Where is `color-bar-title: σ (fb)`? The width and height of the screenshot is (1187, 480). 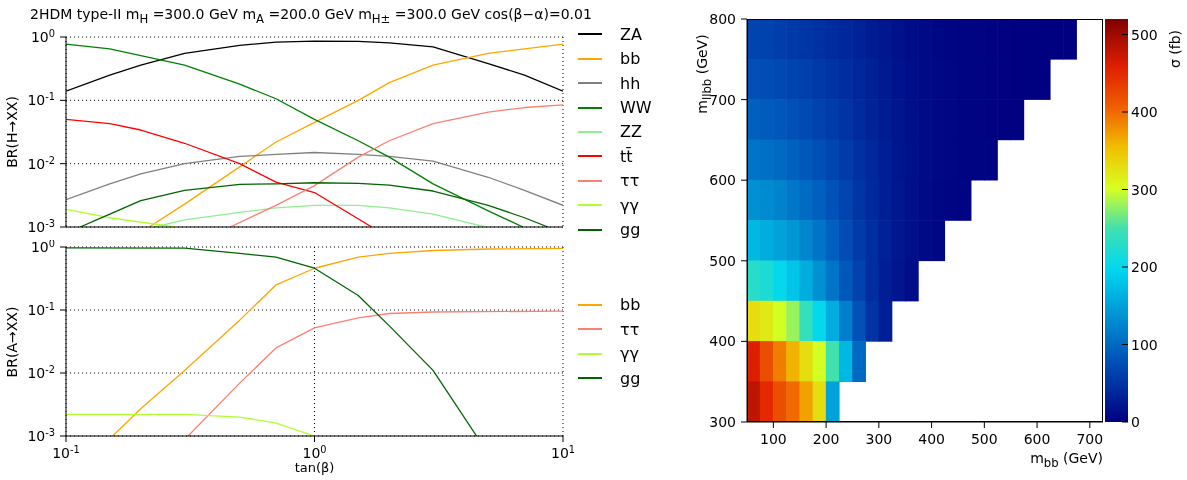 color-bar-title: σ (fb) is located at coordinates (1175, 49).